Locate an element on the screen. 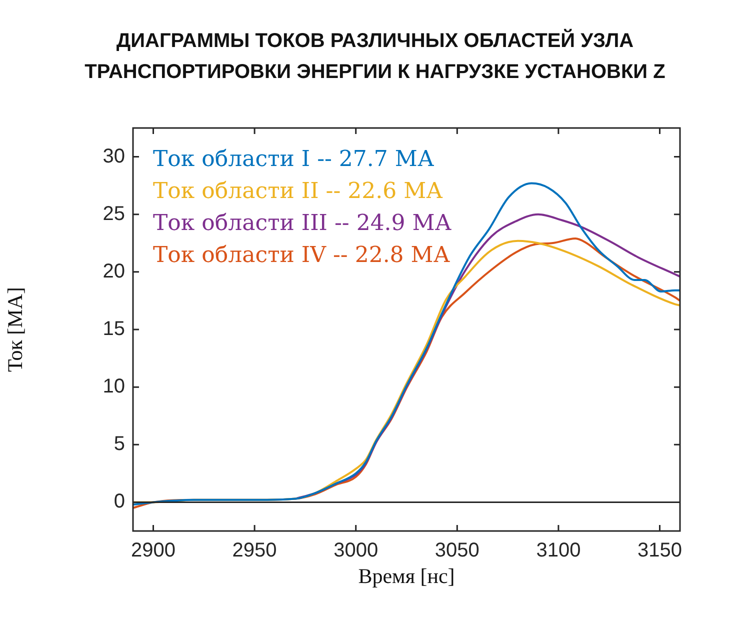 The width and height of the screenshot is (750, 632). x-tick-label: 2900 is located at coordinates (153, 551).